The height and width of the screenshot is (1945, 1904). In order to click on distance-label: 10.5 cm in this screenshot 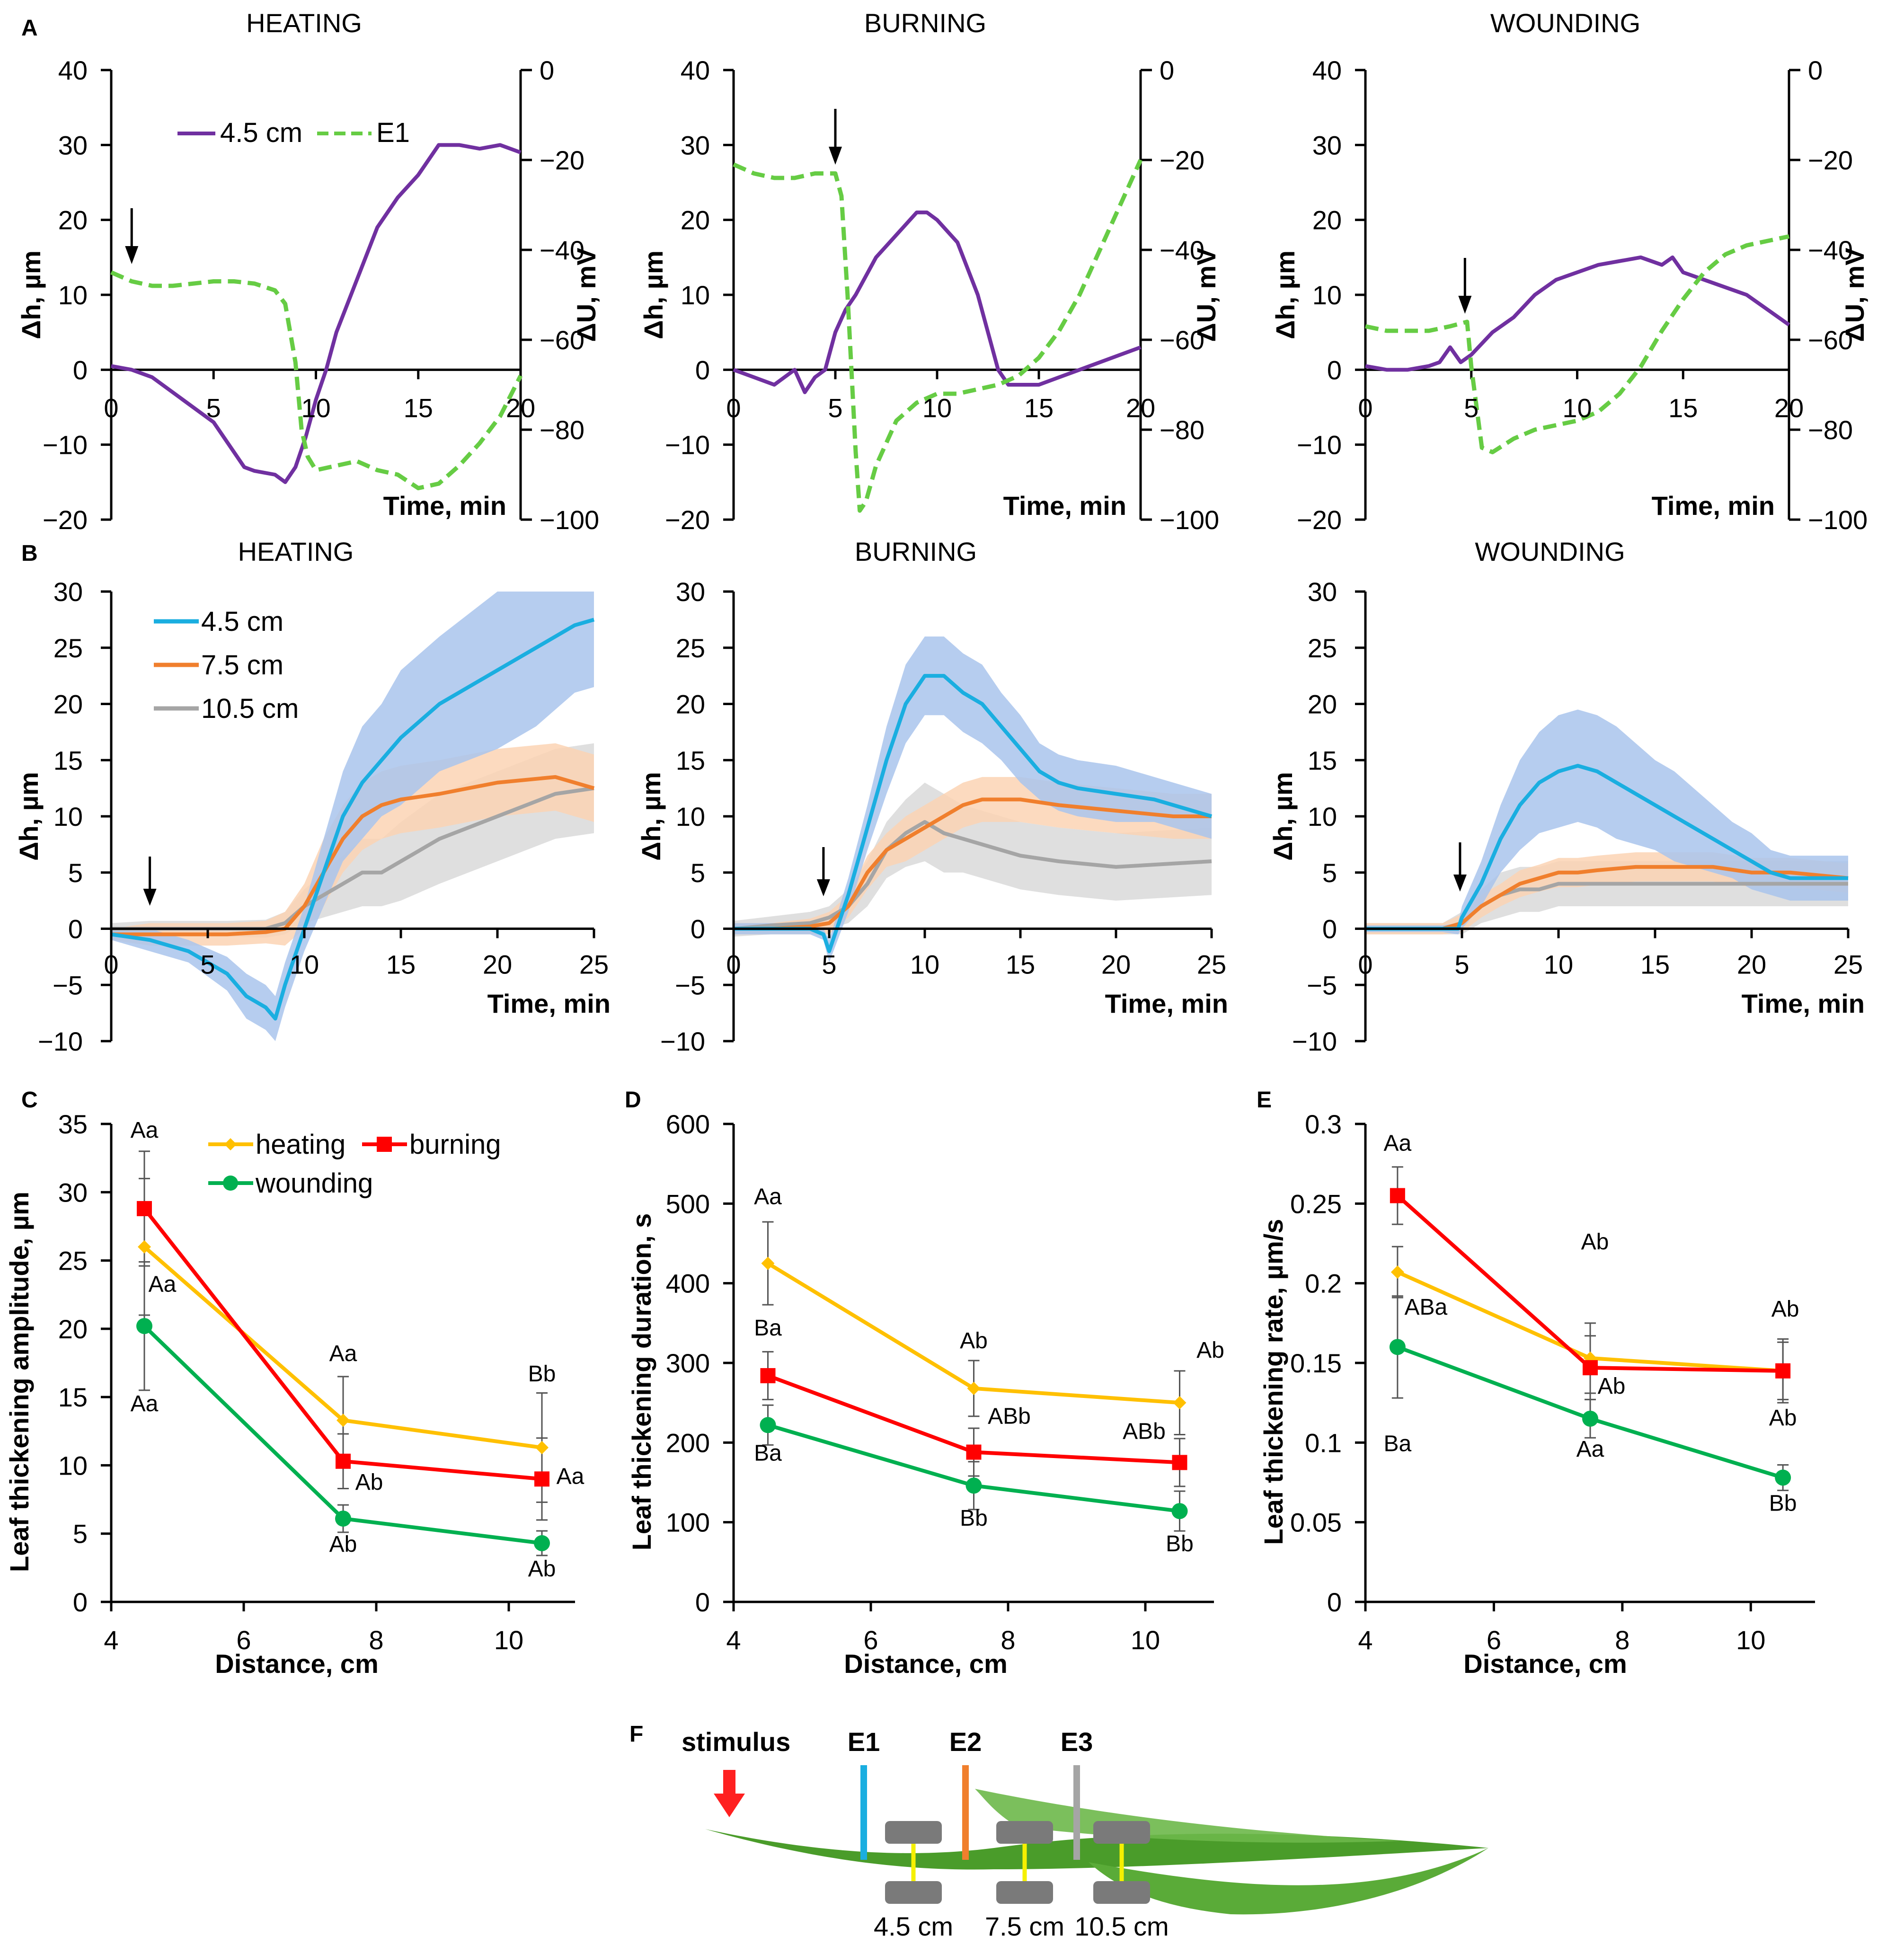, I will do `click(1121, 1926)`.